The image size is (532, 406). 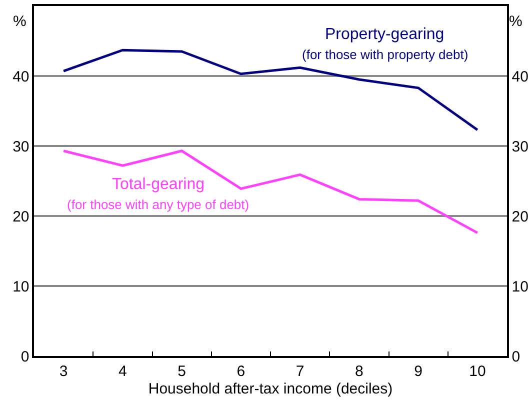 I want to click on y2-axis-title: %, so click(x=515, y=21).